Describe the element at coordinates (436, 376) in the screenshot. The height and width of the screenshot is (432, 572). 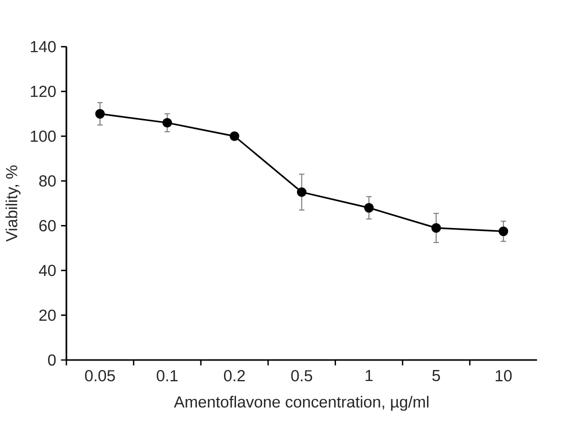
I see `x-tick-label: 5` at that location.